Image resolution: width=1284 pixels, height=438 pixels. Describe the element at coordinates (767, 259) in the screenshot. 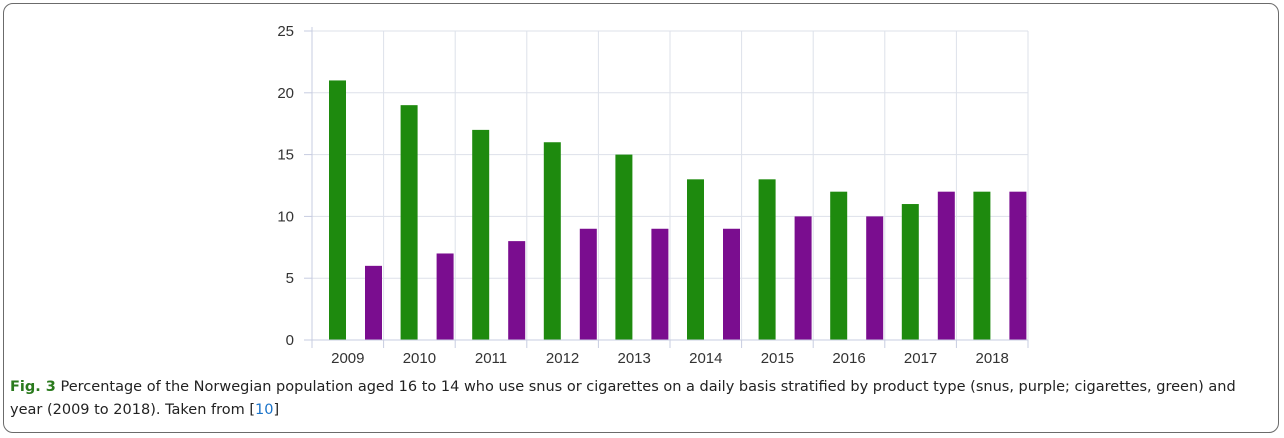

I see `bar-series1-2015` at that location.